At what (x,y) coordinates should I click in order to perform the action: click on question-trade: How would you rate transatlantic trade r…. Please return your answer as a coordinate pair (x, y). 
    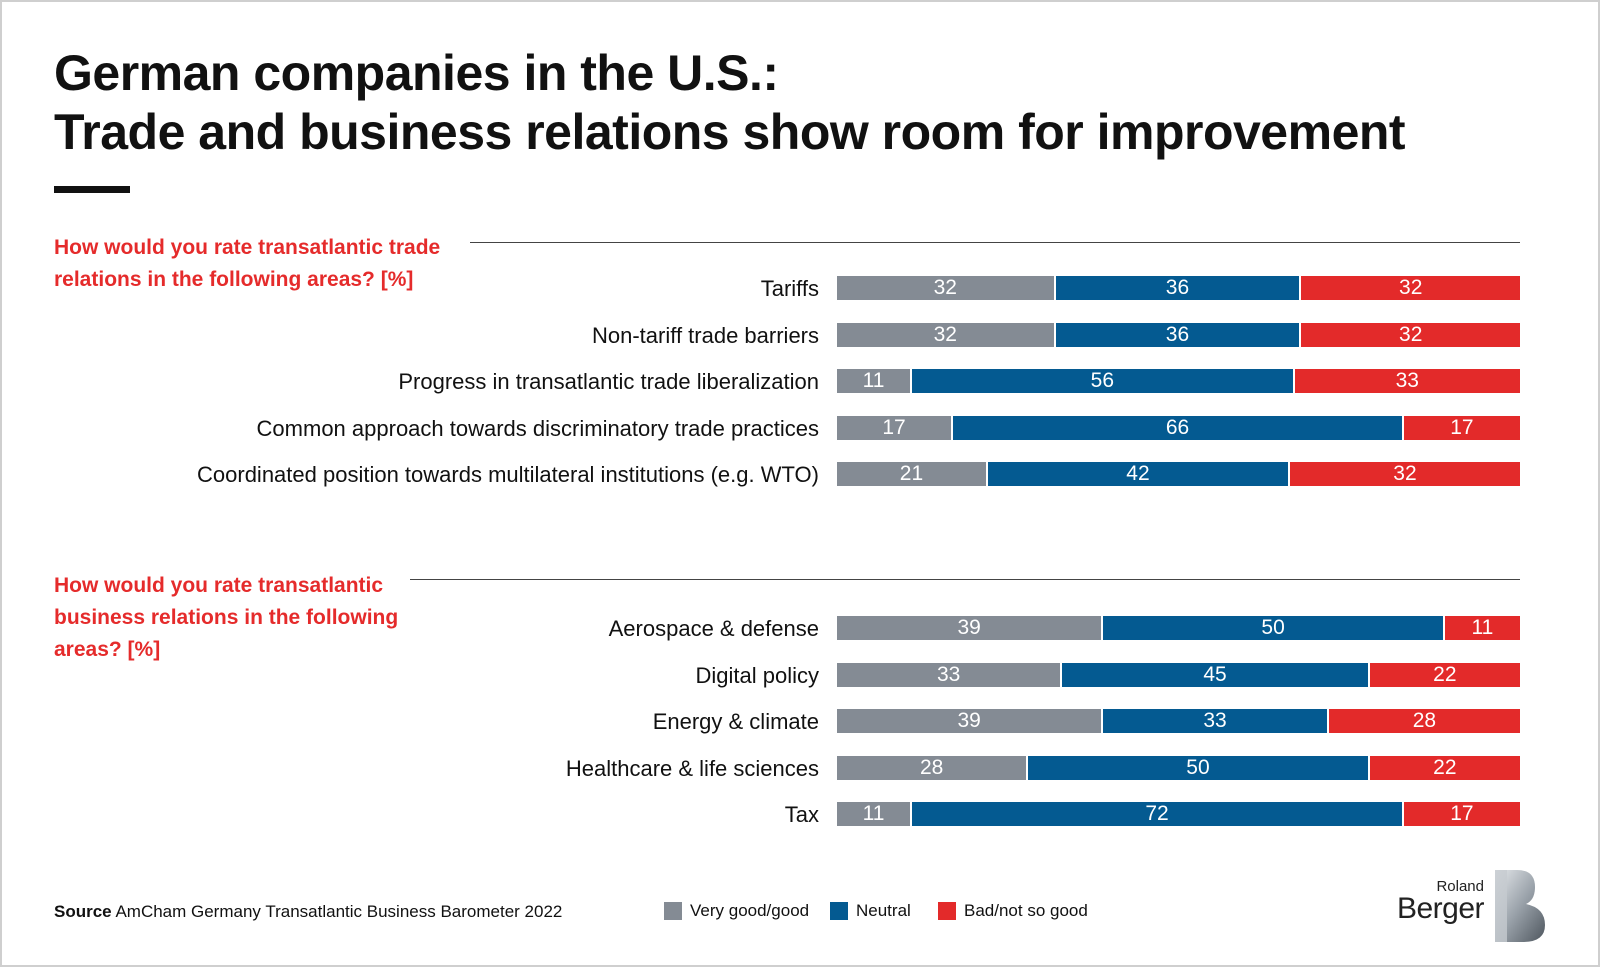
    Looking at the image, I should click on (247, 263).